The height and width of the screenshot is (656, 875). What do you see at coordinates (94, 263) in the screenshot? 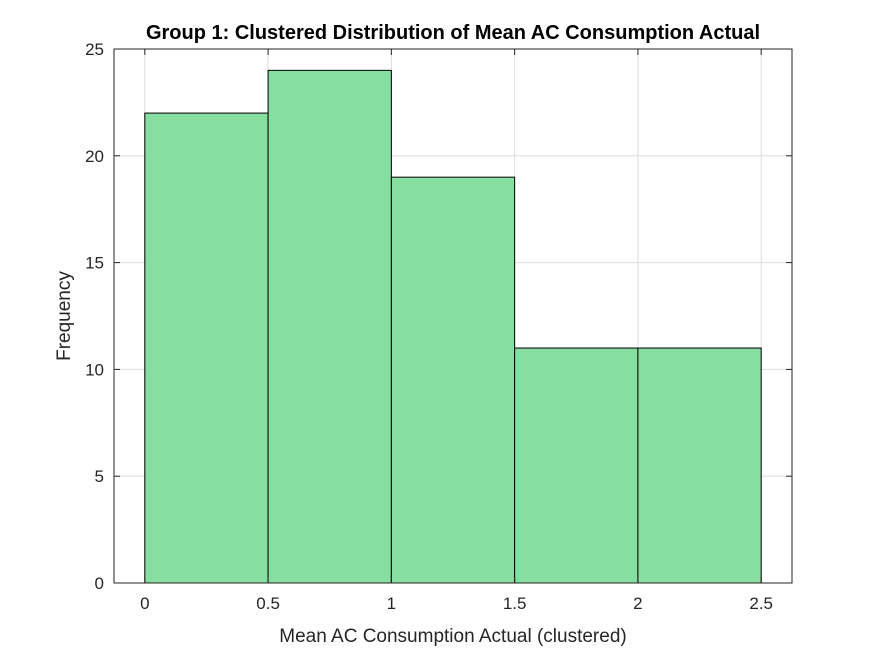
I see `y-tick-label: 15` at bounding box center [94, 263].